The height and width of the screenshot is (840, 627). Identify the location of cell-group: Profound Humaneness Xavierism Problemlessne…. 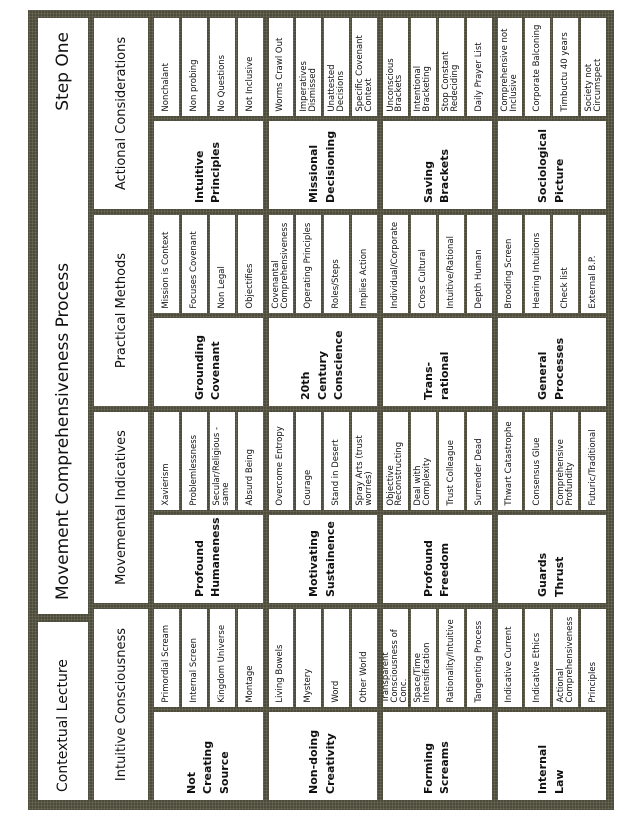
(208, 507).